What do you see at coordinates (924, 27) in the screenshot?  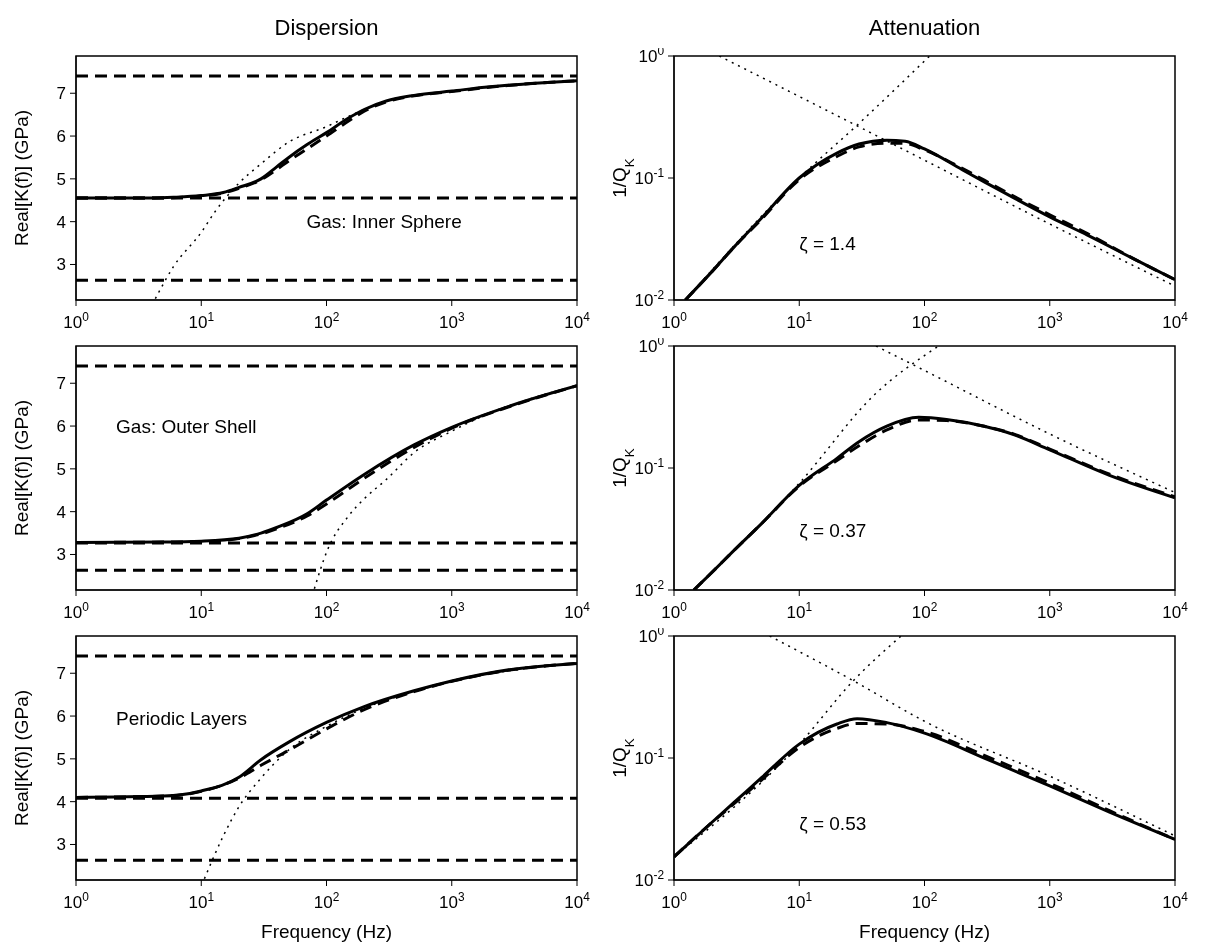 I see `chart-title: Attenuation` at bounding box center [924, 27].